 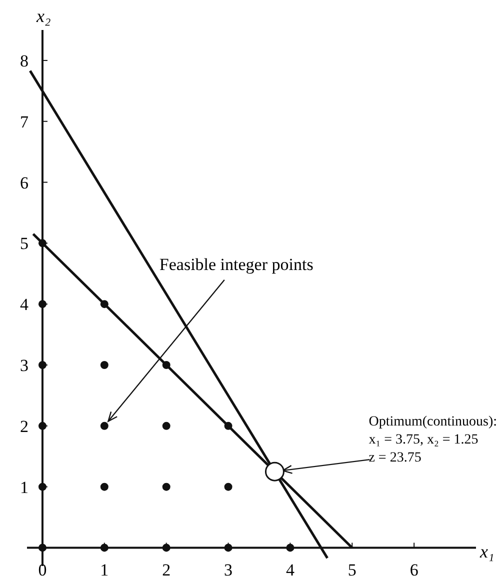 What do you see at coordinates (352, 569) in the screenshot?
I see `x-tick-label: 5` at bounding box center [352, 569].